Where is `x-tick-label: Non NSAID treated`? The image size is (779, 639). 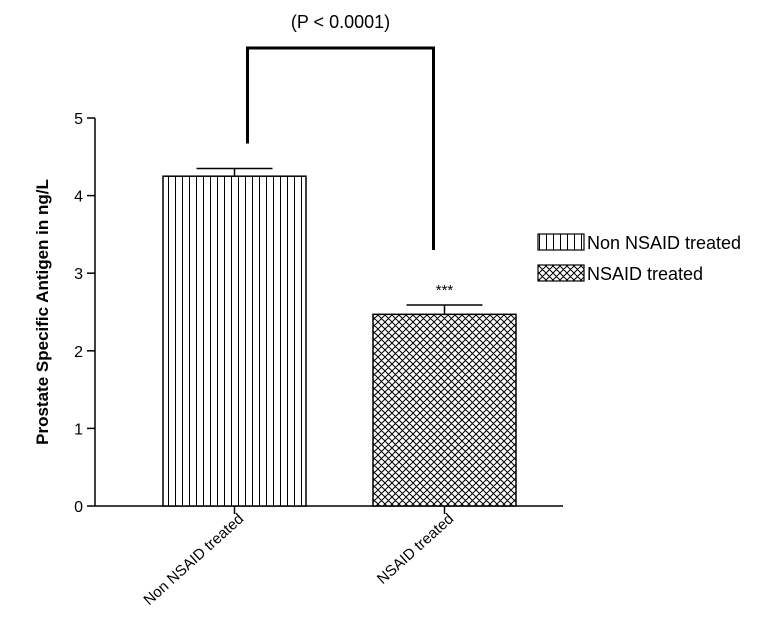
x-tick-label: Non NSAID treated is located at coordinates (193, 559).